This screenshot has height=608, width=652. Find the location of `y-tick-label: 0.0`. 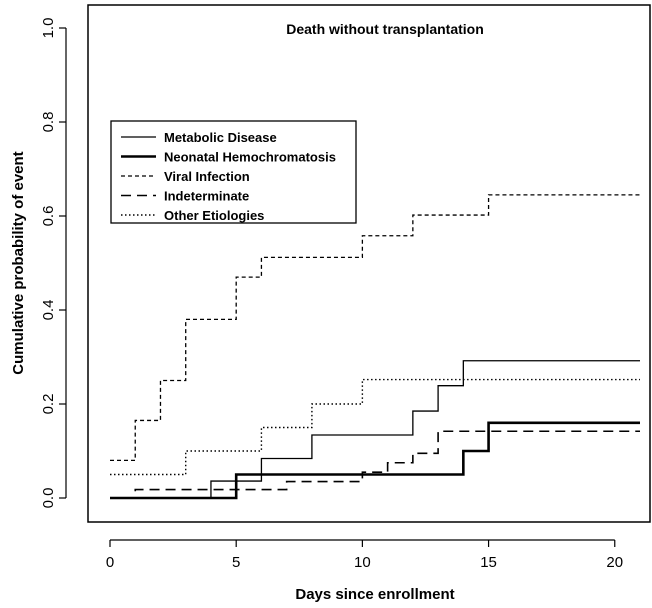

y-tick-label: 0.0 is located at coordinates (48, 498).